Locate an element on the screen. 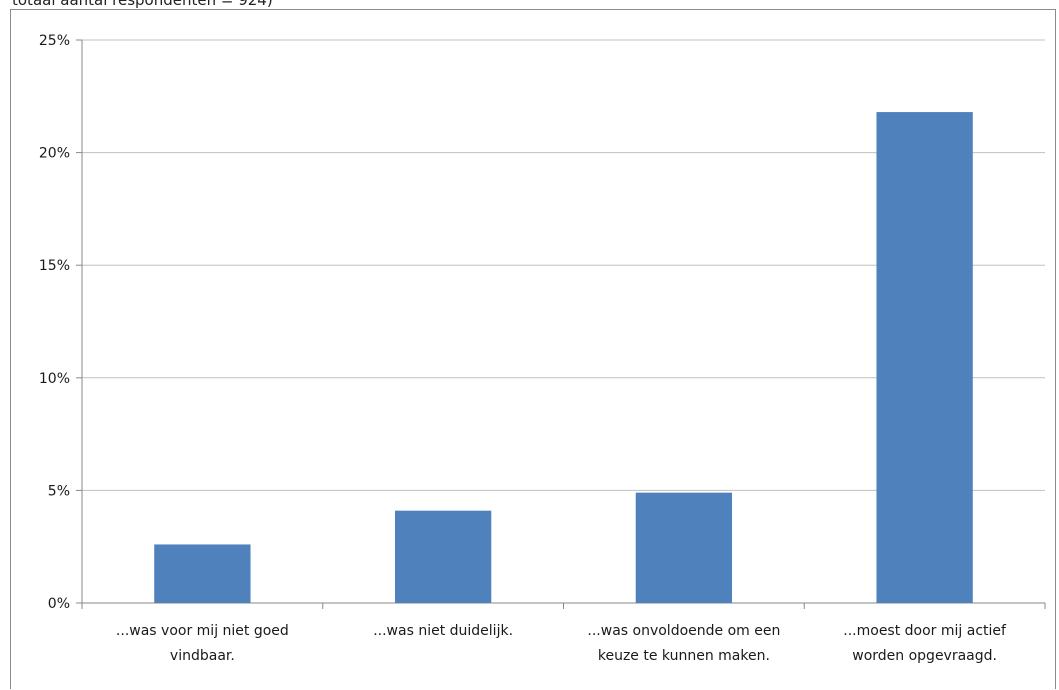  y-tick-label: 15% is located at coordinates (54, 266).